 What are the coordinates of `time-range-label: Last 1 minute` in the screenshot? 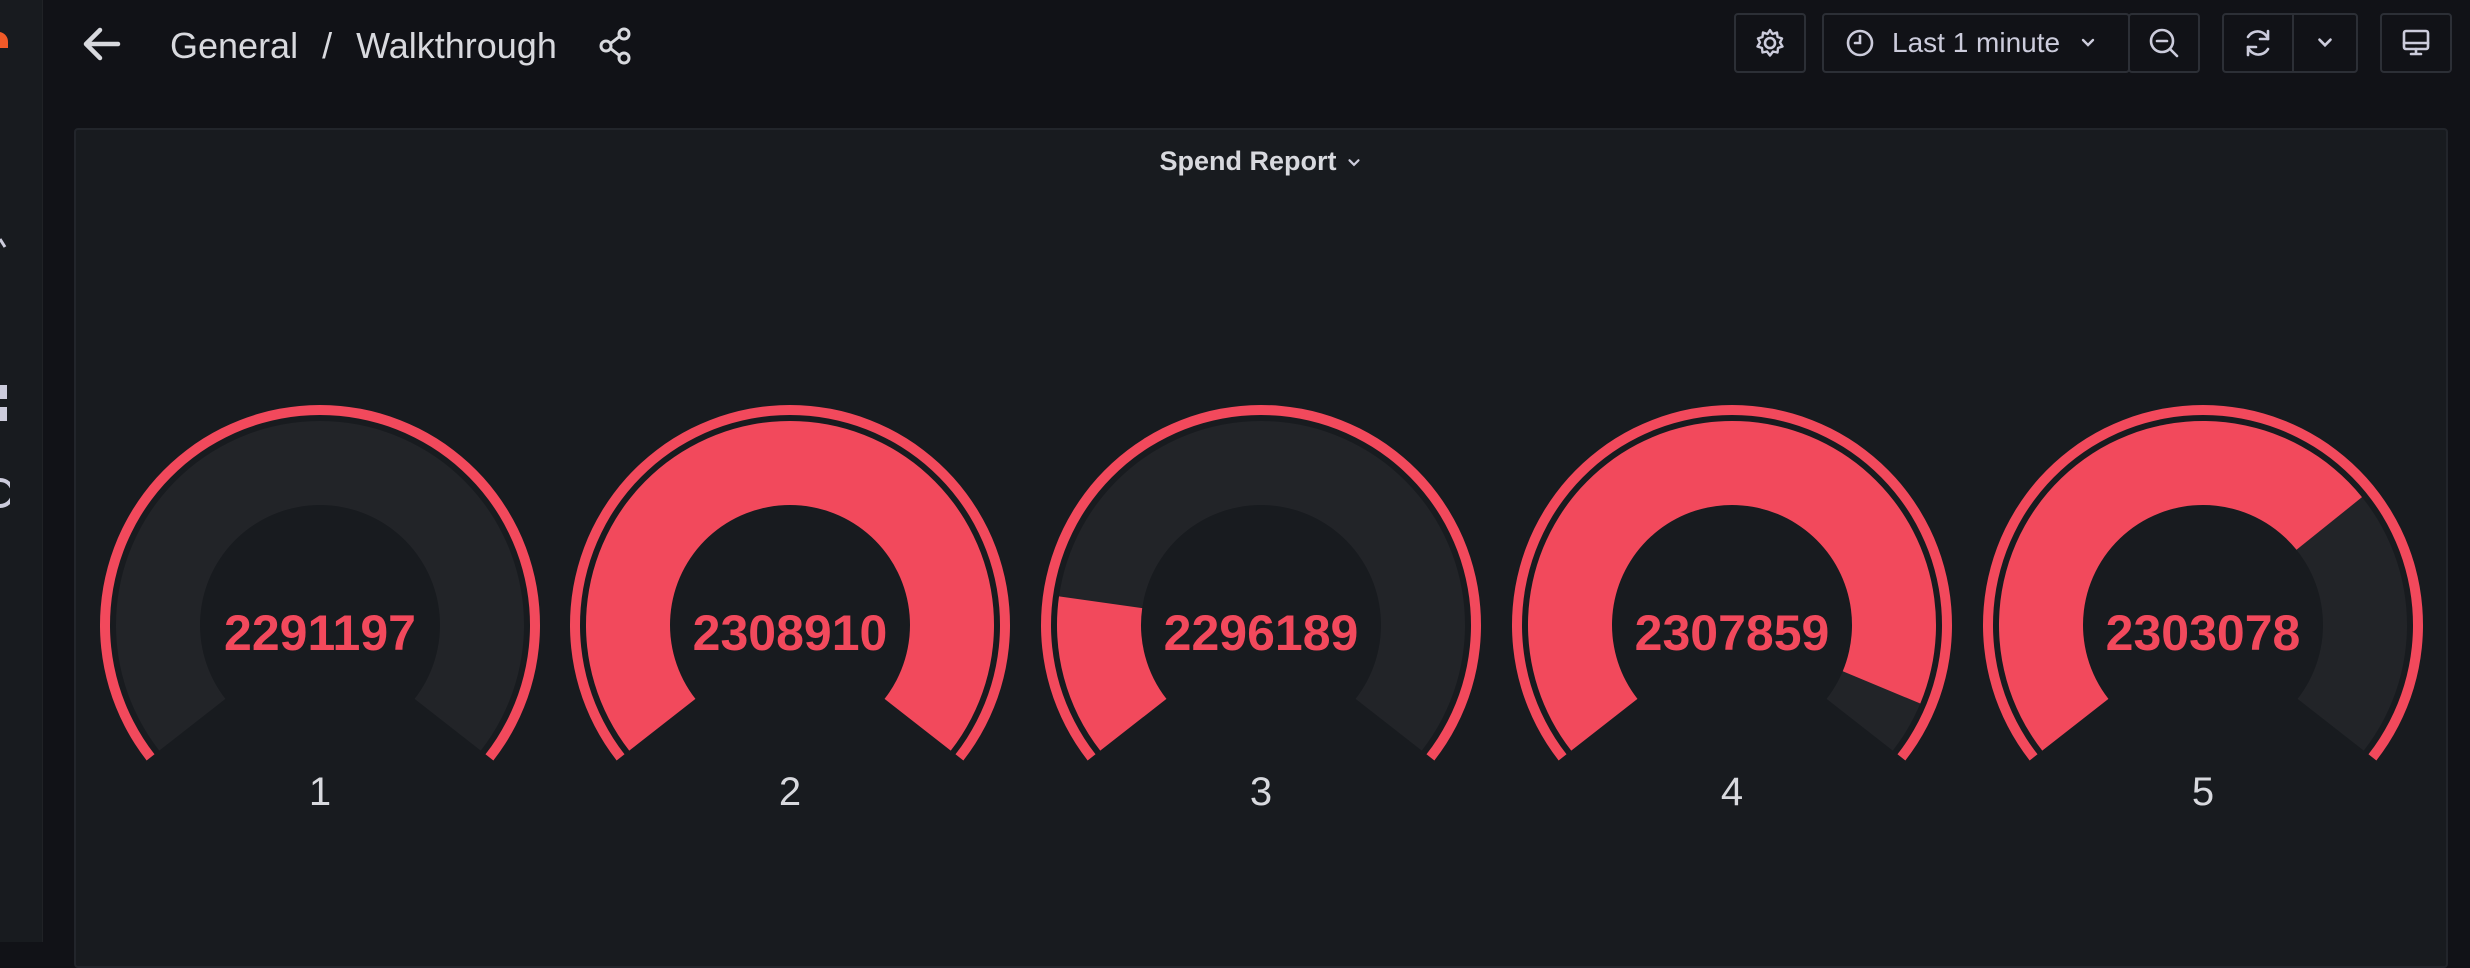 It's located at (1976, 42).